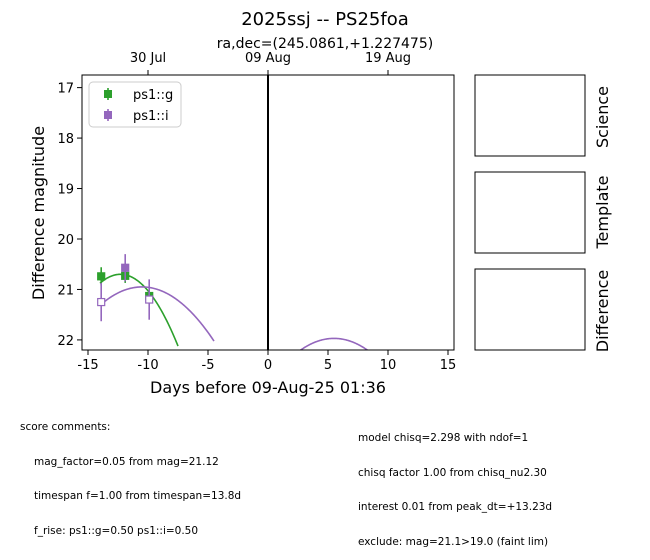 The image size is (650, 560). What do you see at coordinates (126, 461) in the screenshot?
I see `score-comment-line: mag_factor=0.05 from mag=21.12` at bounding box center [126, 461].